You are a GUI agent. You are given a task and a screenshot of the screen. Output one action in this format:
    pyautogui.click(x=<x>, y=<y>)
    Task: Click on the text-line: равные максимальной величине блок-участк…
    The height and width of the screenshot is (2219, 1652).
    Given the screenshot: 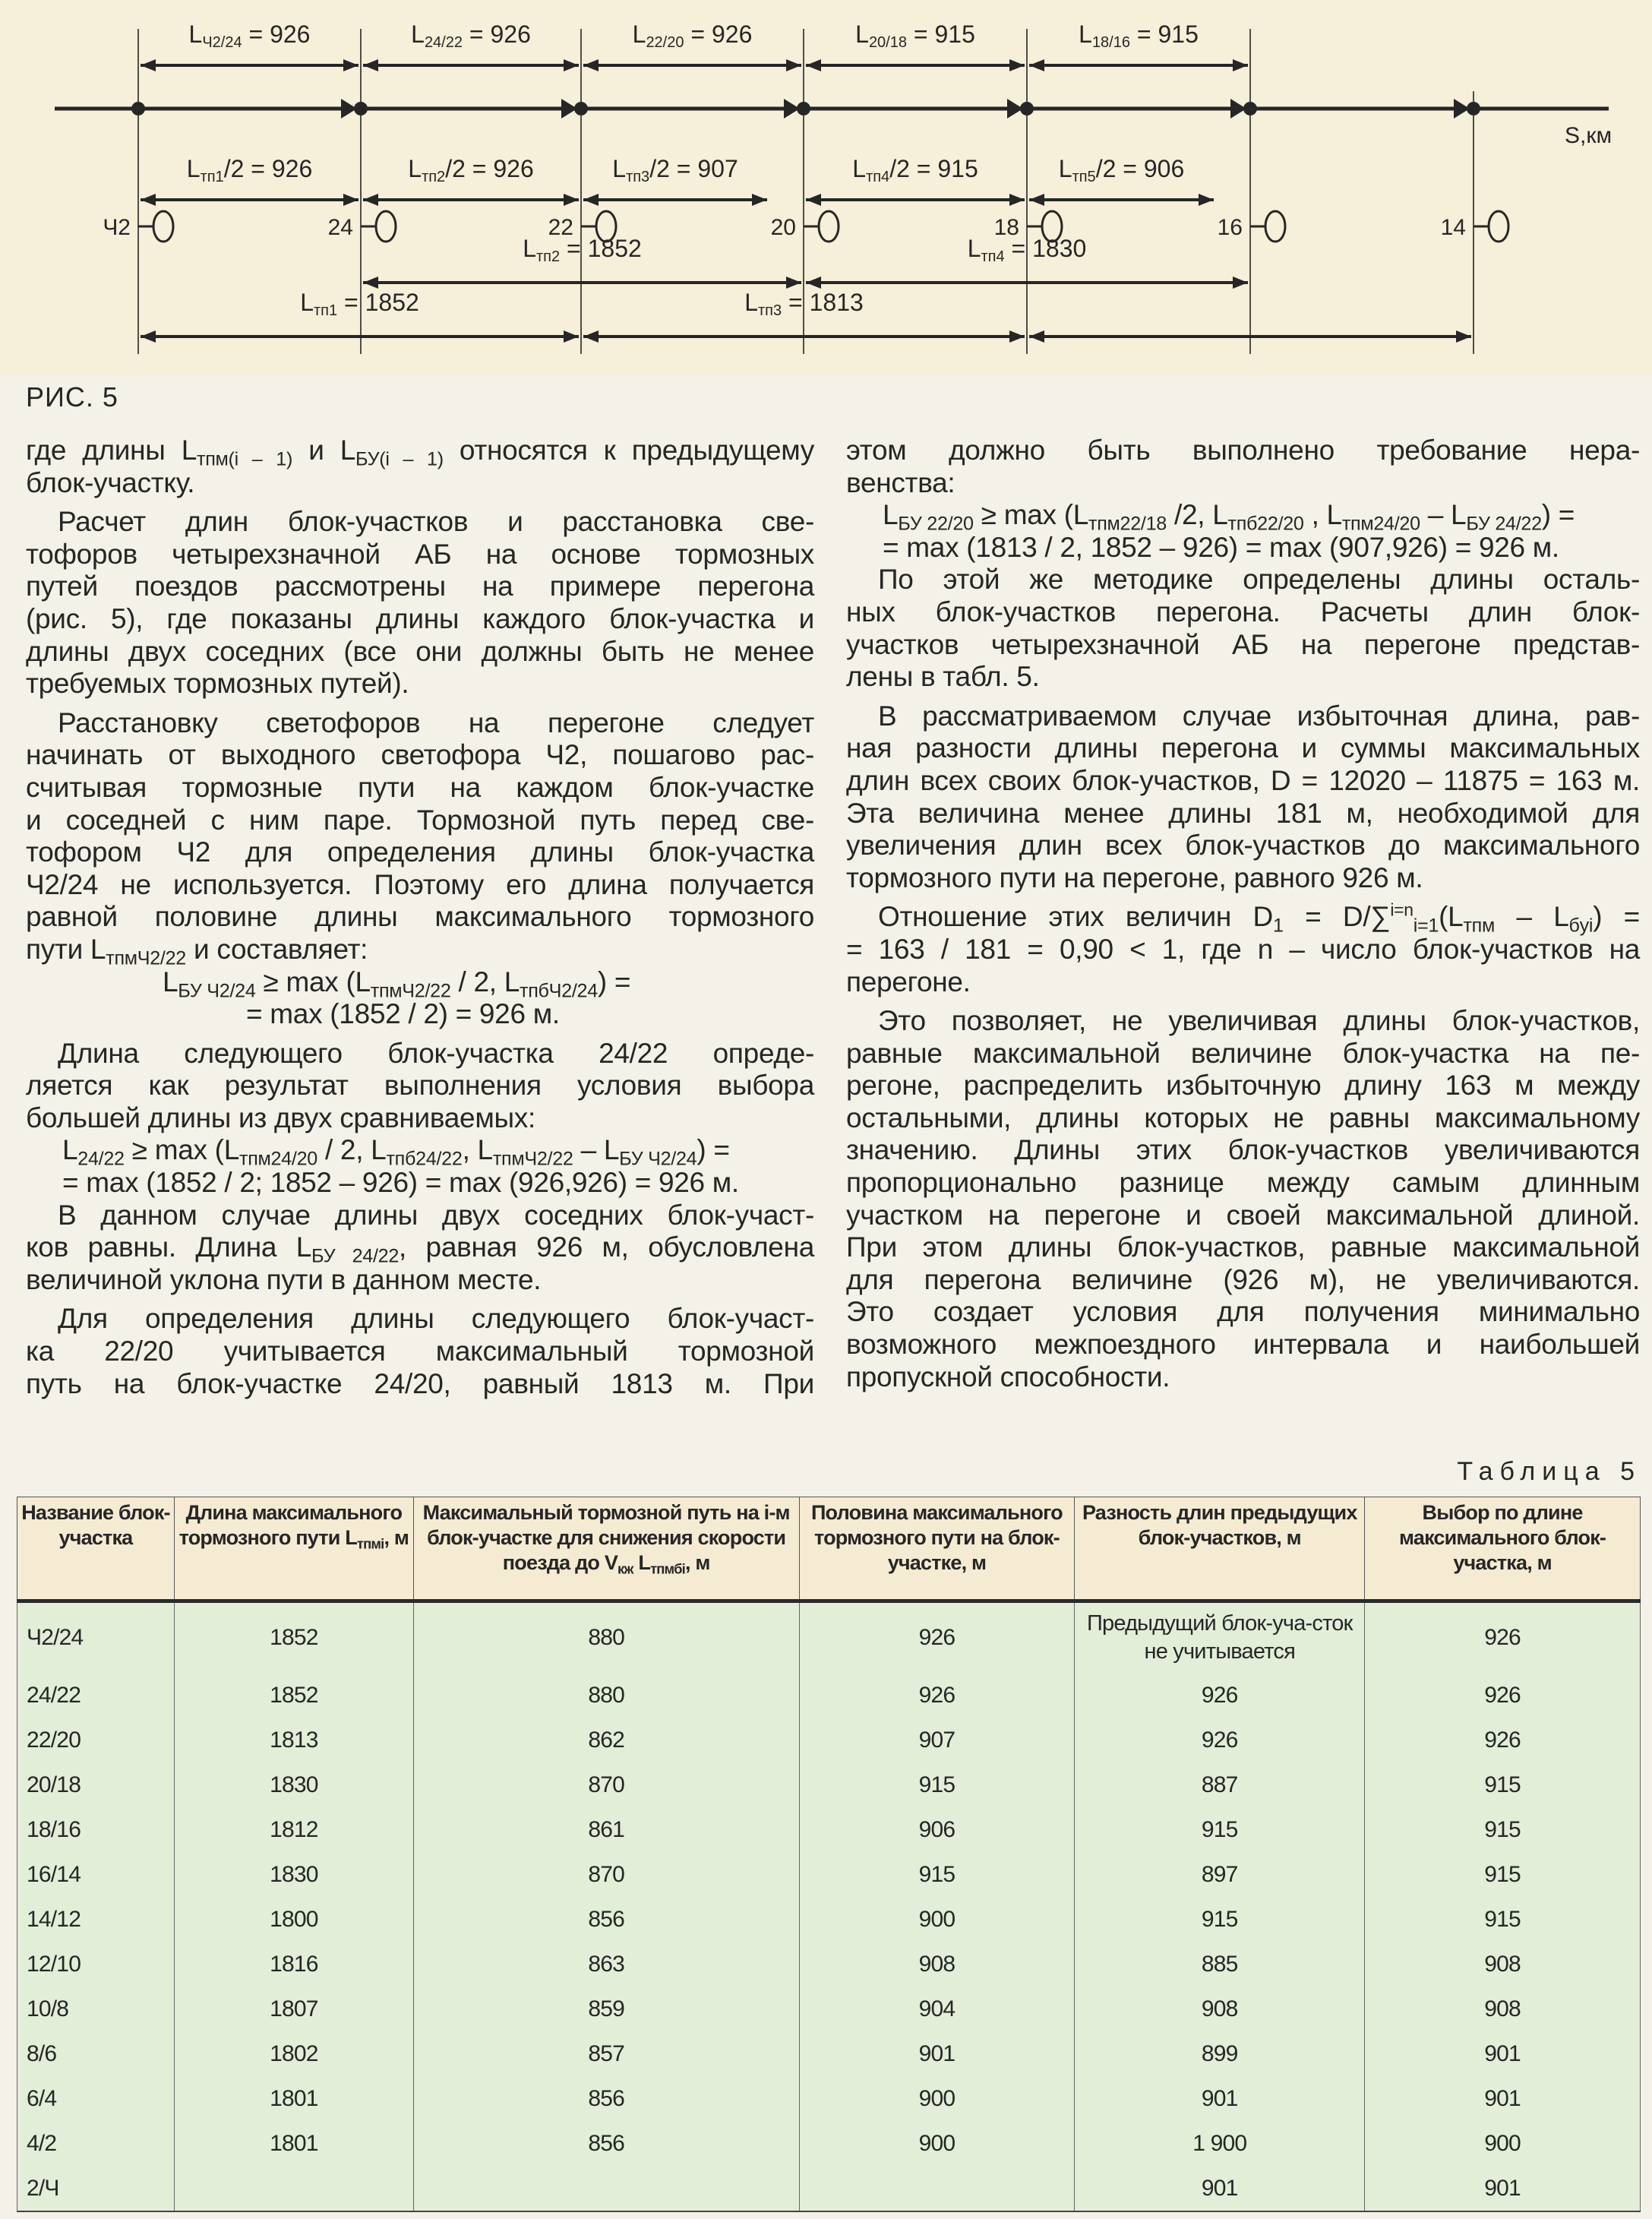 What is the action you would take?
    pyautogui.click(x=1243, y=1053)
    